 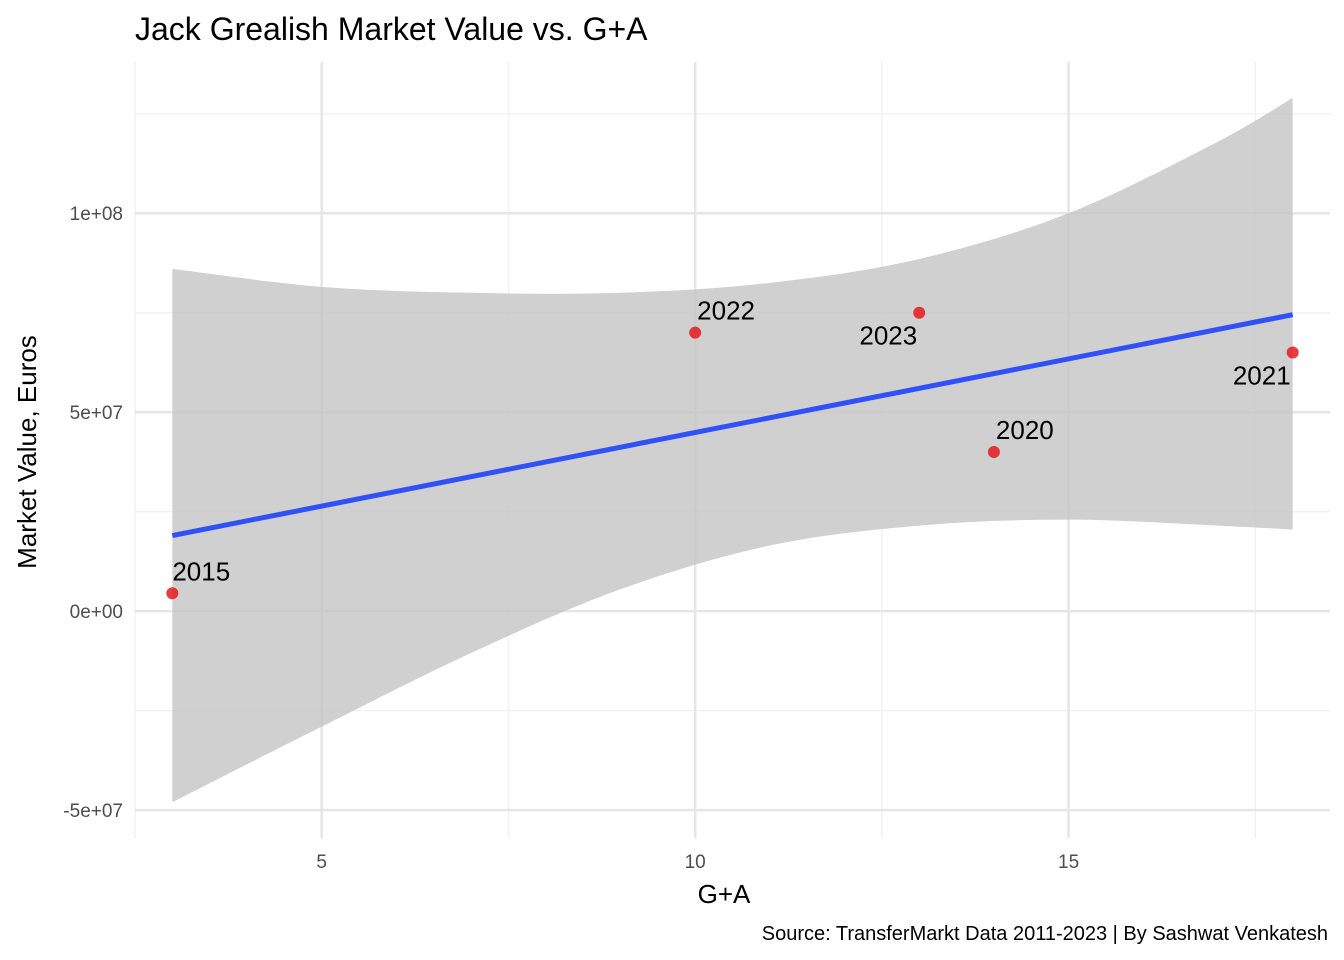 I want to click on point-label: 2022, so click(x=726, y=311).